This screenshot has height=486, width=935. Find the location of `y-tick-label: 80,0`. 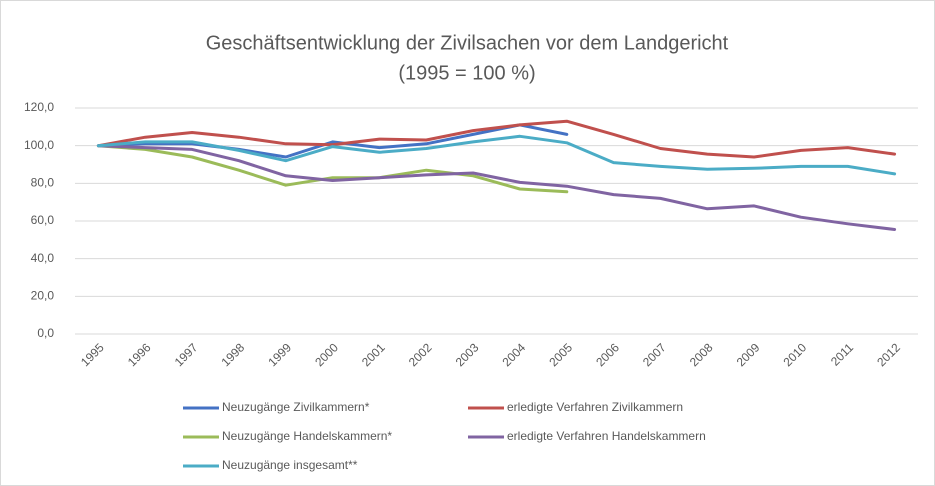

y-tick-label: 80,0 is located at coordinates (43, 183).